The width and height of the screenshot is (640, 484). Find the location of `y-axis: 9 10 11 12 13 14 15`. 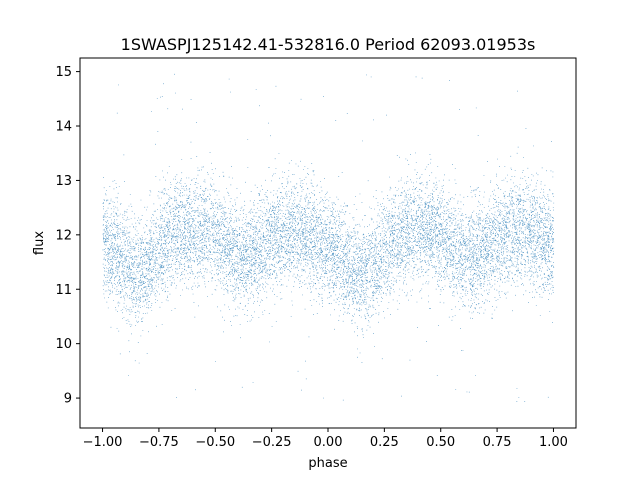

y-axis: 9 10 11 12 13 14 15 is located at coordinates (67, 236).